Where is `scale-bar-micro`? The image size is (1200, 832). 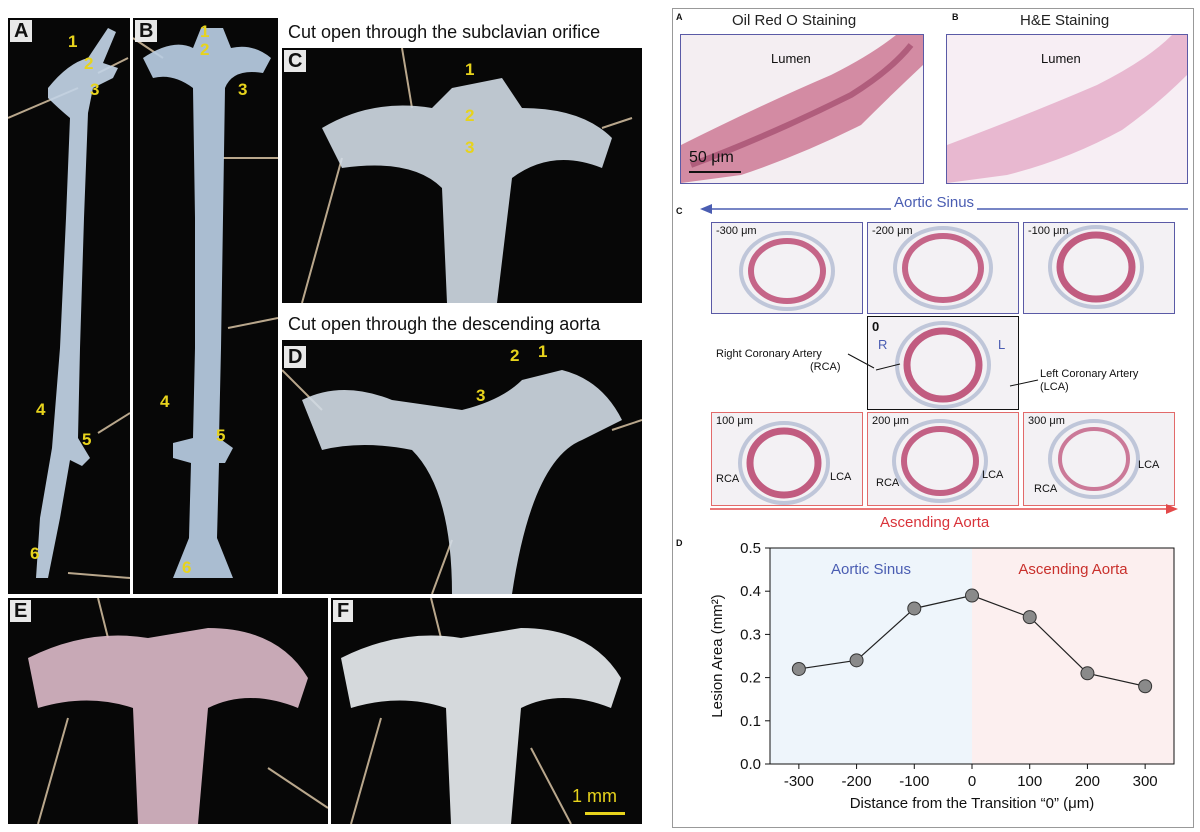 scale-bar-micro is located at coordinates (715, 172).